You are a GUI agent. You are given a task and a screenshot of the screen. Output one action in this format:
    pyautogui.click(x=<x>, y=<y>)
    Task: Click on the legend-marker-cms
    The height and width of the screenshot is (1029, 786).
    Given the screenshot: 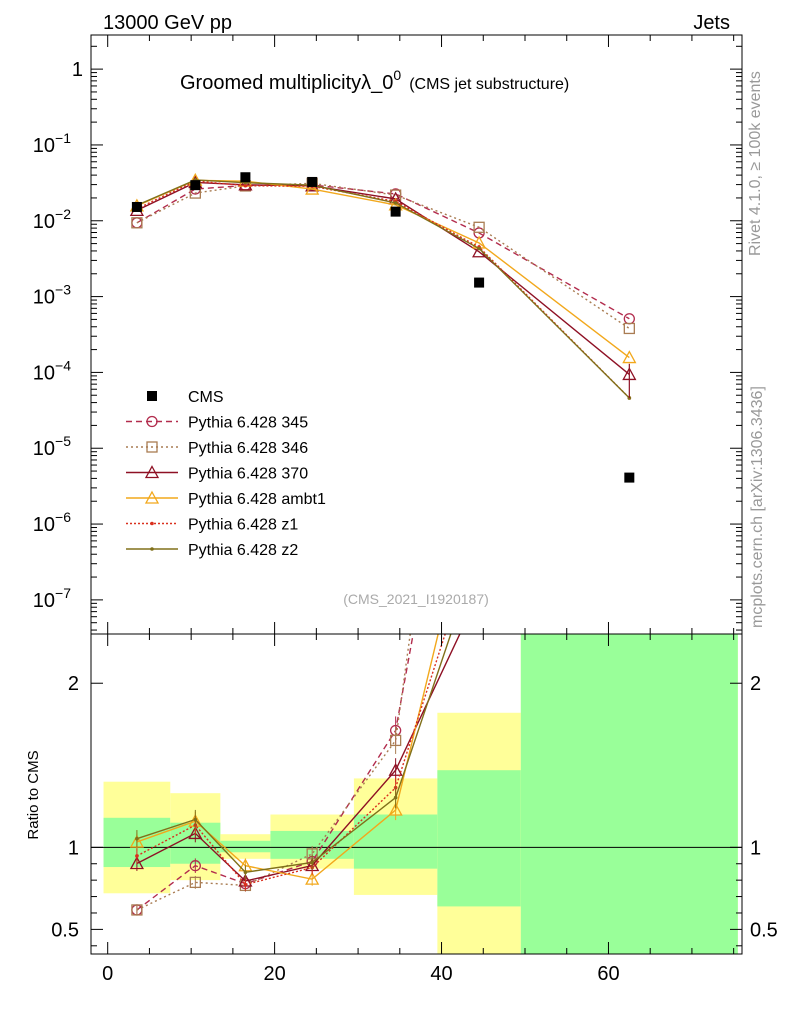 What is the action you would take?
    pyautogui.click(x=152, y=396)
    